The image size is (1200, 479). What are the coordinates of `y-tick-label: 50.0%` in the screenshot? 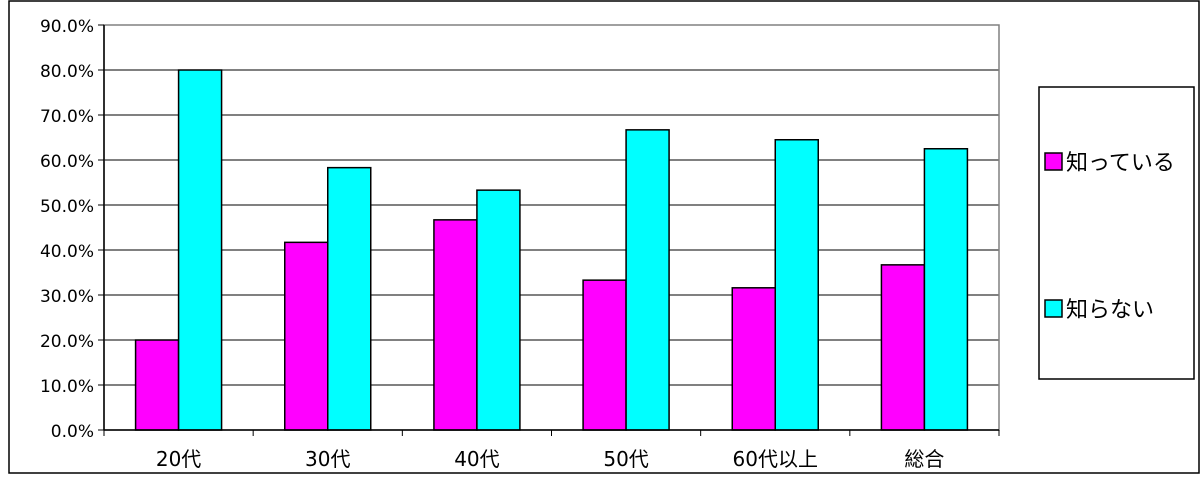 It's located at (67, 207).